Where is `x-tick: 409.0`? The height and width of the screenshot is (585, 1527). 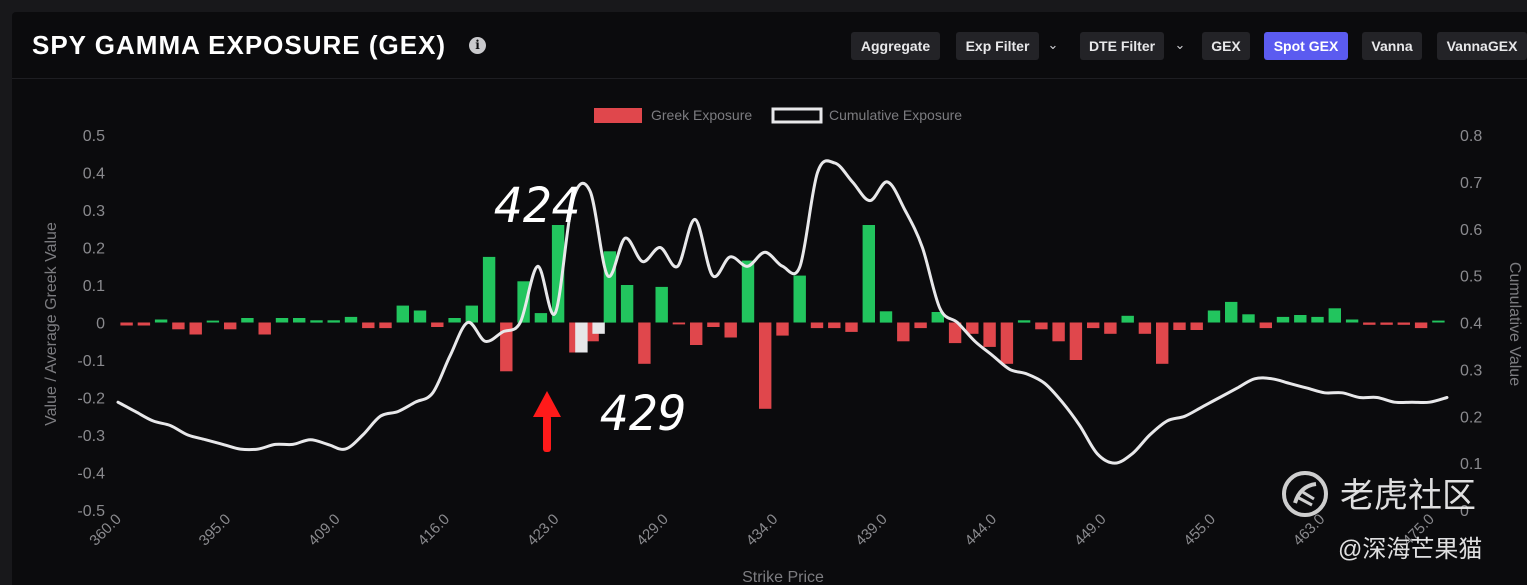
x-tick: 409.0 is located at coordinates (324, 530).